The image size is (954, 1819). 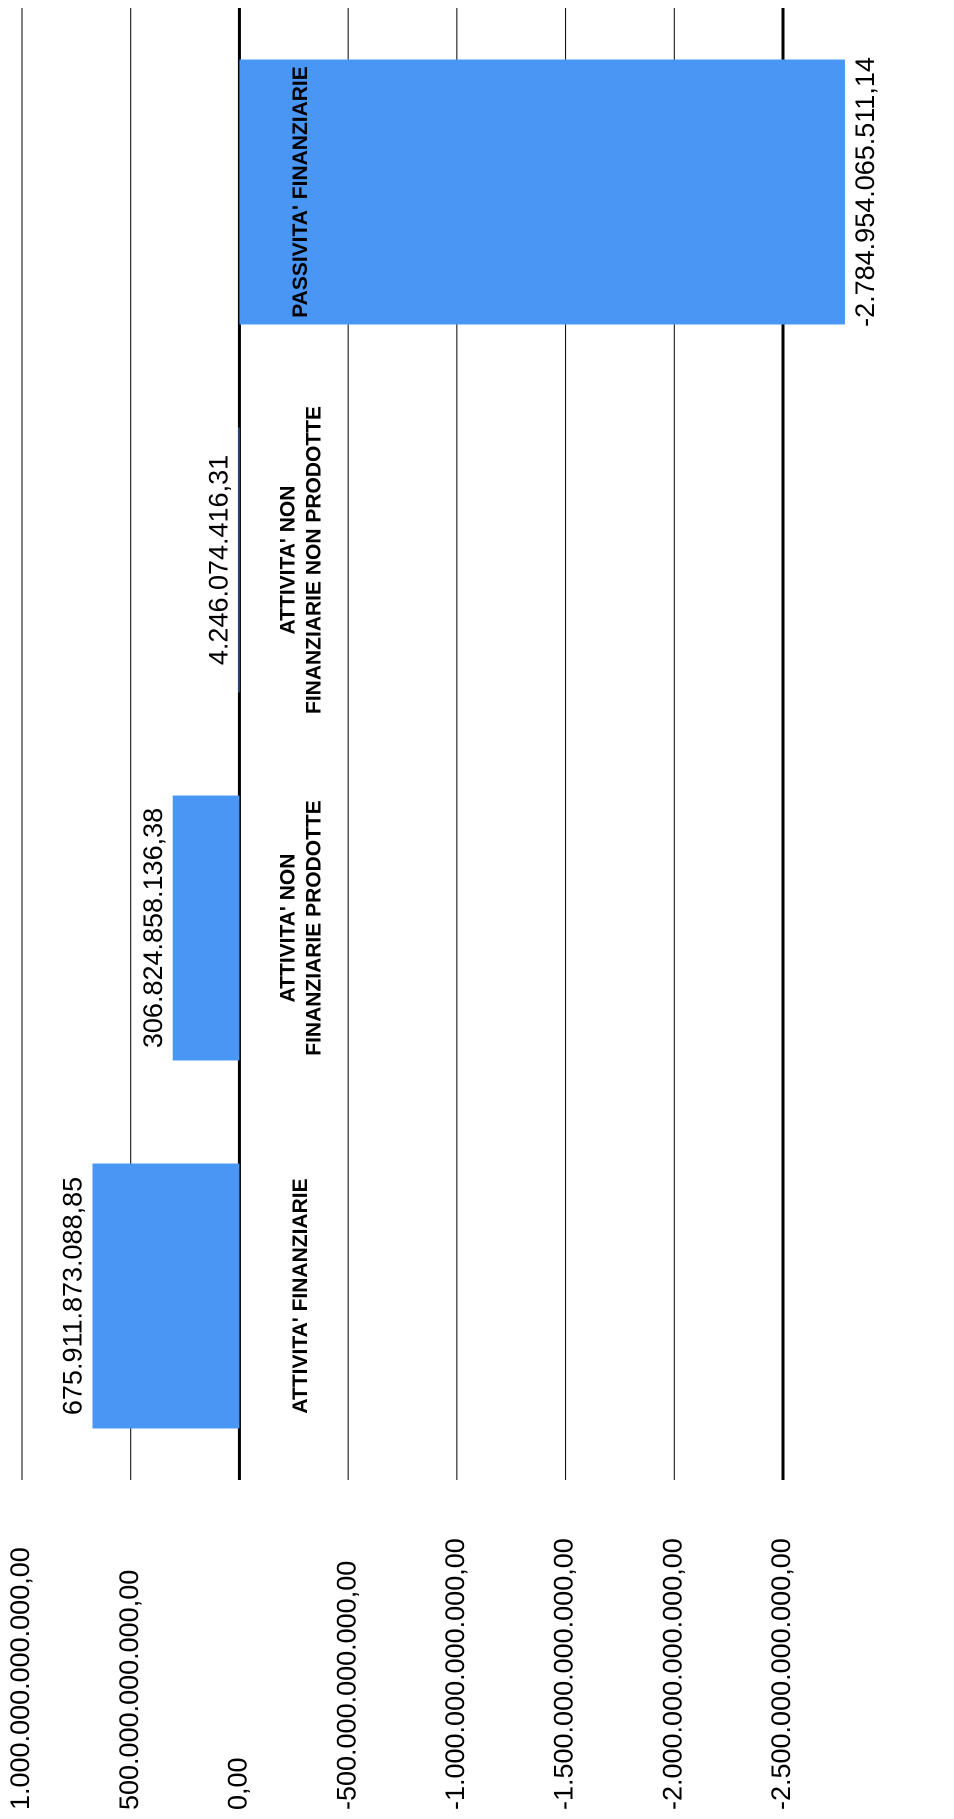 What do you see at coordinates (672, 1674) in the screenshot?
I see `y-tick-label: -2.000.000.000.000,00` at bounding box center [672, 1674].